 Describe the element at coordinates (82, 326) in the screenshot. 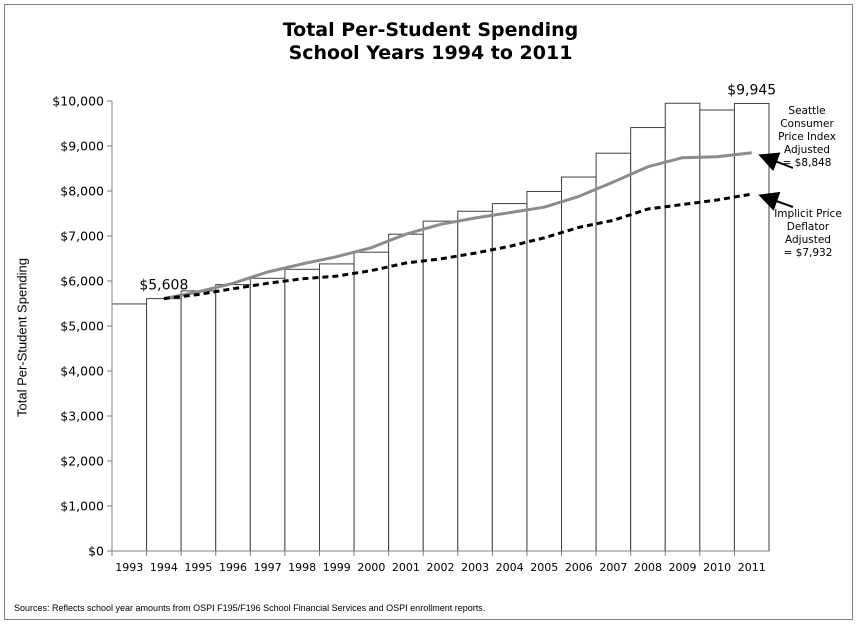

I see `y-tick-label: $5,000` at that location.